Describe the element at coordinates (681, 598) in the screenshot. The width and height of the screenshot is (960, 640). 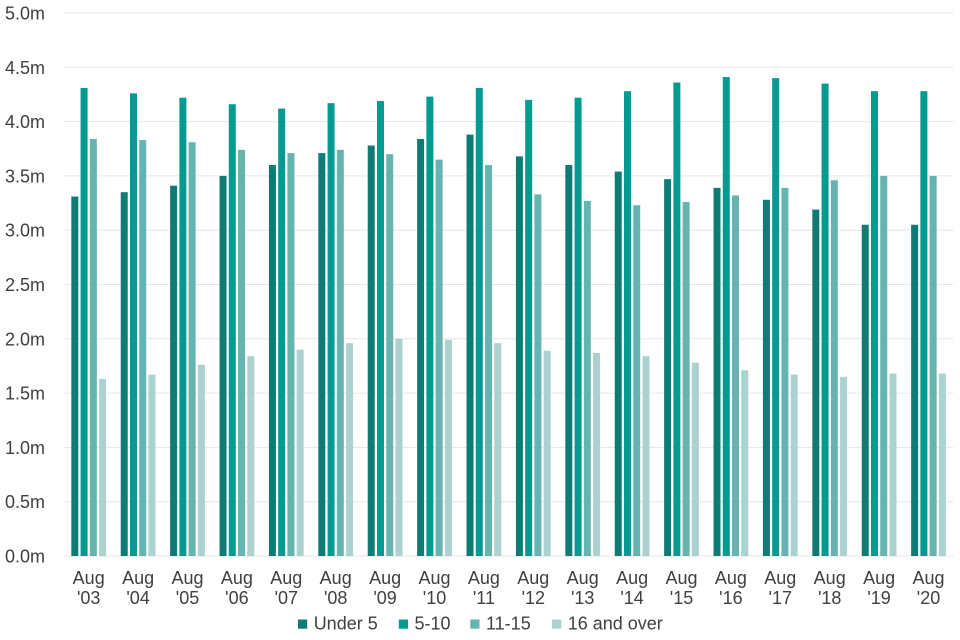
I see `svg-text: '15` at that location.